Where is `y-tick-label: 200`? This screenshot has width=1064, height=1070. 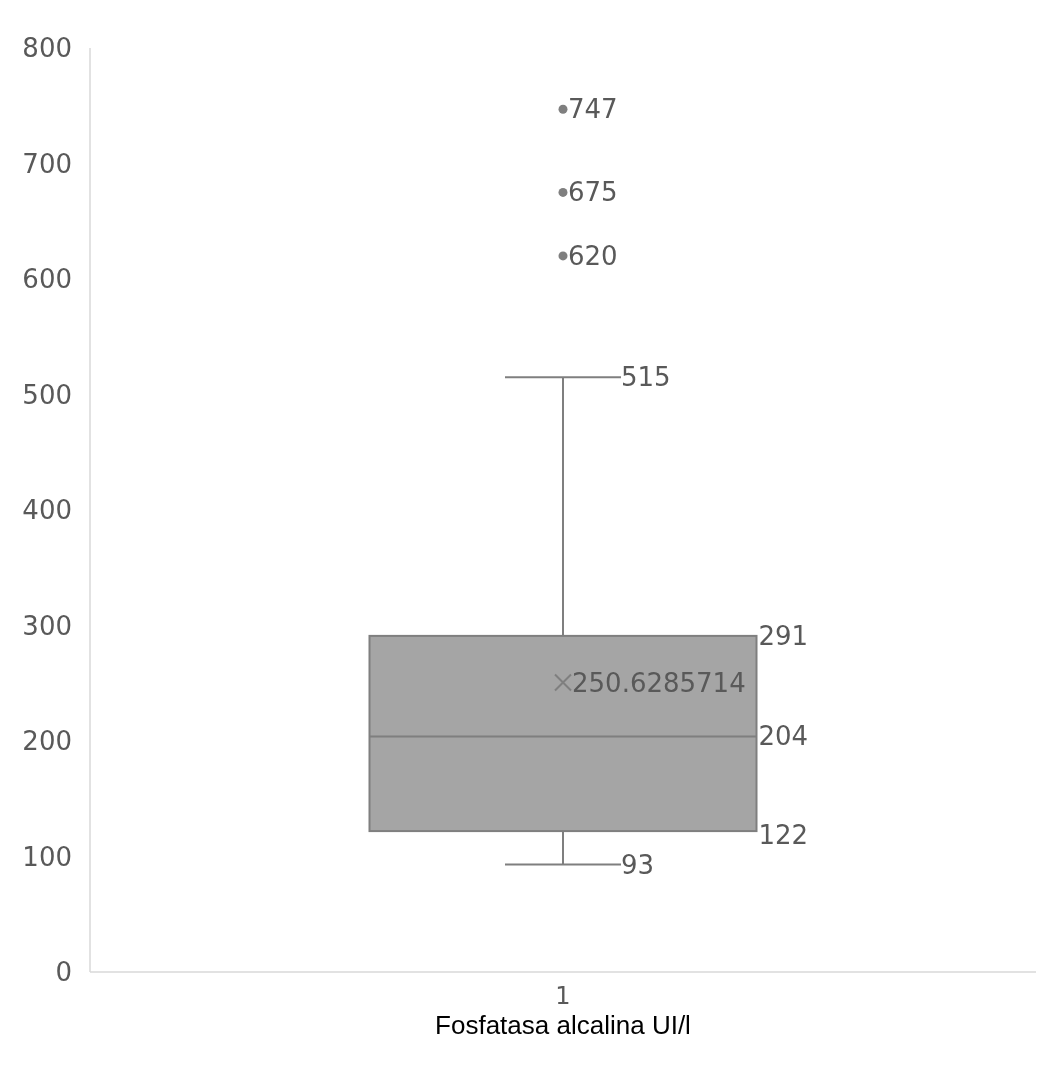 y-tick-label: 200 is located at coordinates (47, 741).